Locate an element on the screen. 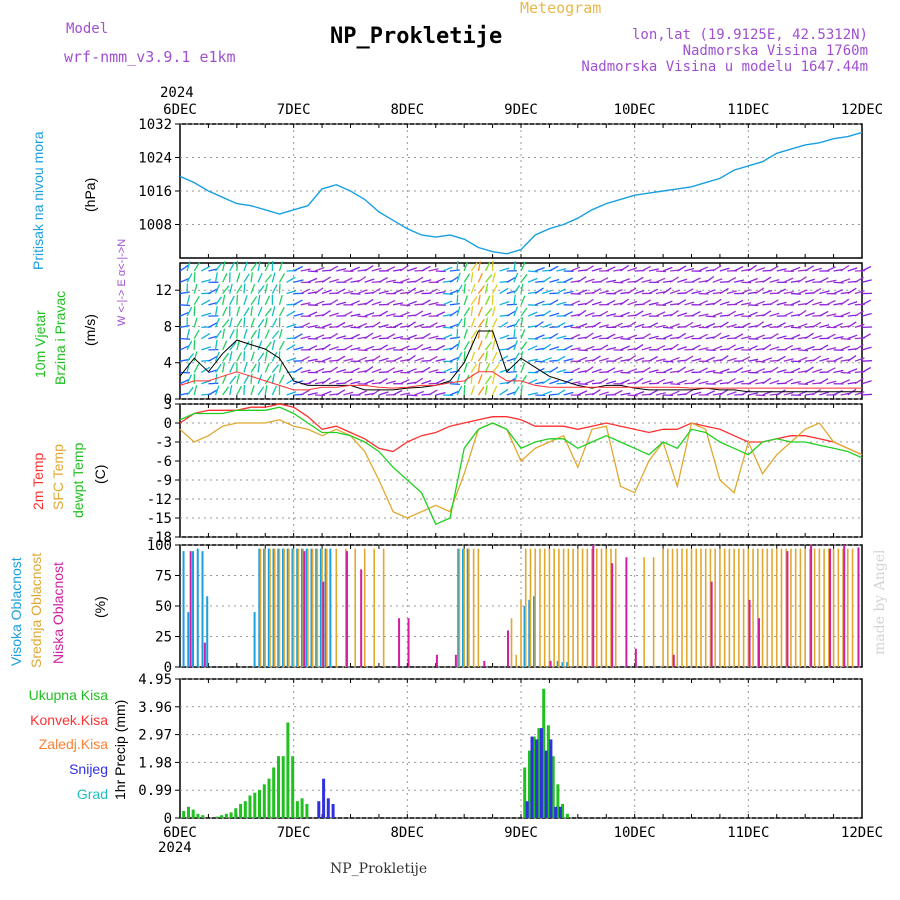 The image size is (900, 900). year-bottom: 2024 is located at coordinates (175, 848).